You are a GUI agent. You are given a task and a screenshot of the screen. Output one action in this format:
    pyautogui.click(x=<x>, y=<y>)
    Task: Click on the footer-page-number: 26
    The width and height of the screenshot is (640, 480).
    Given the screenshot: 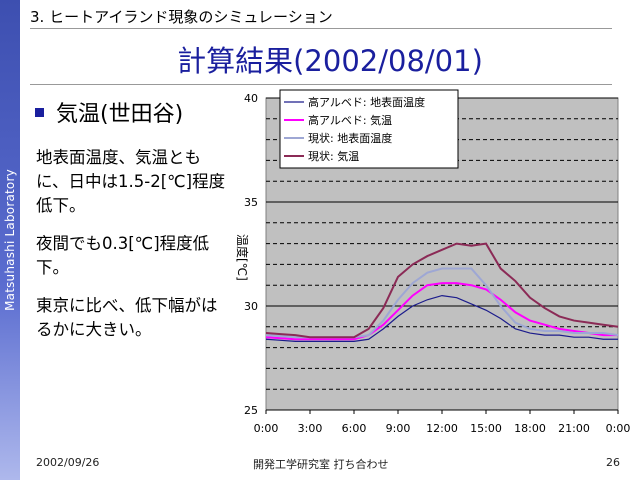 What is the action you would take?
    pyautogui.click(x=613, y=462)
    